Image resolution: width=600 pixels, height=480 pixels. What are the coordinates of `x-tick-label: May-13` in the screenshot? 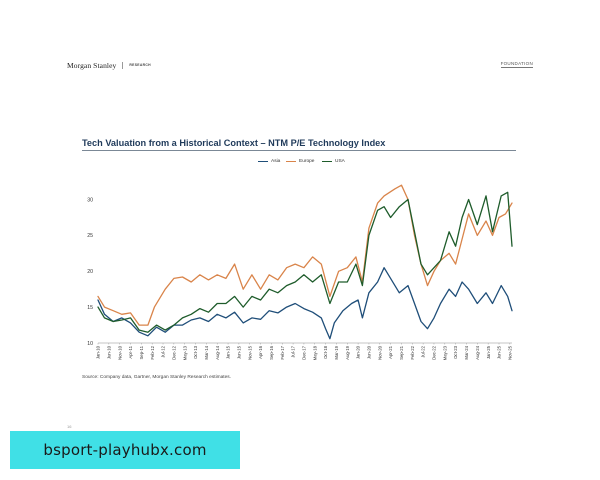 It's located at (184, 352).